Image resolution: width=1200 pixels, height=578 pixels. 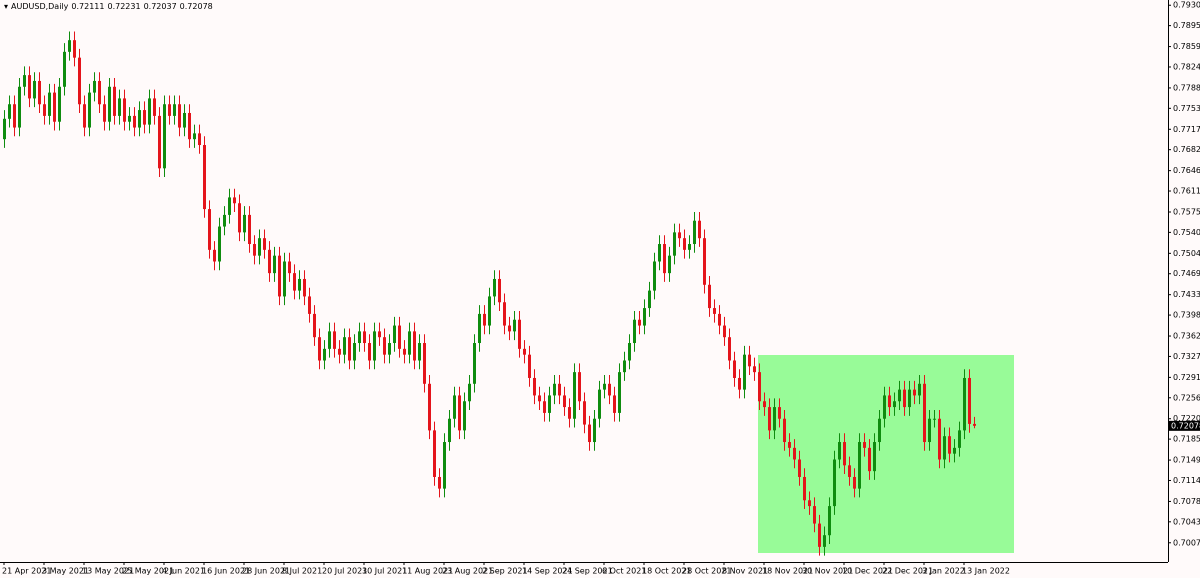 What do you see at coordinates (6, 6) in the screenshot?
I see `menu-arrow: ▾` at bounding box center [6, 6].